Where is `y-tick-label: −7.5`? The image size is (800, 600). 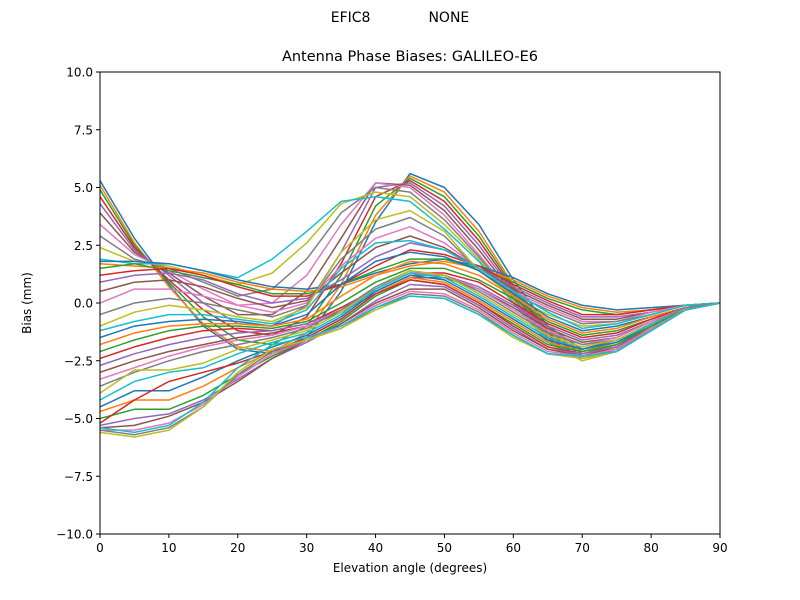 y-tick-label: −7.5 is located at coordinates (78, 477).